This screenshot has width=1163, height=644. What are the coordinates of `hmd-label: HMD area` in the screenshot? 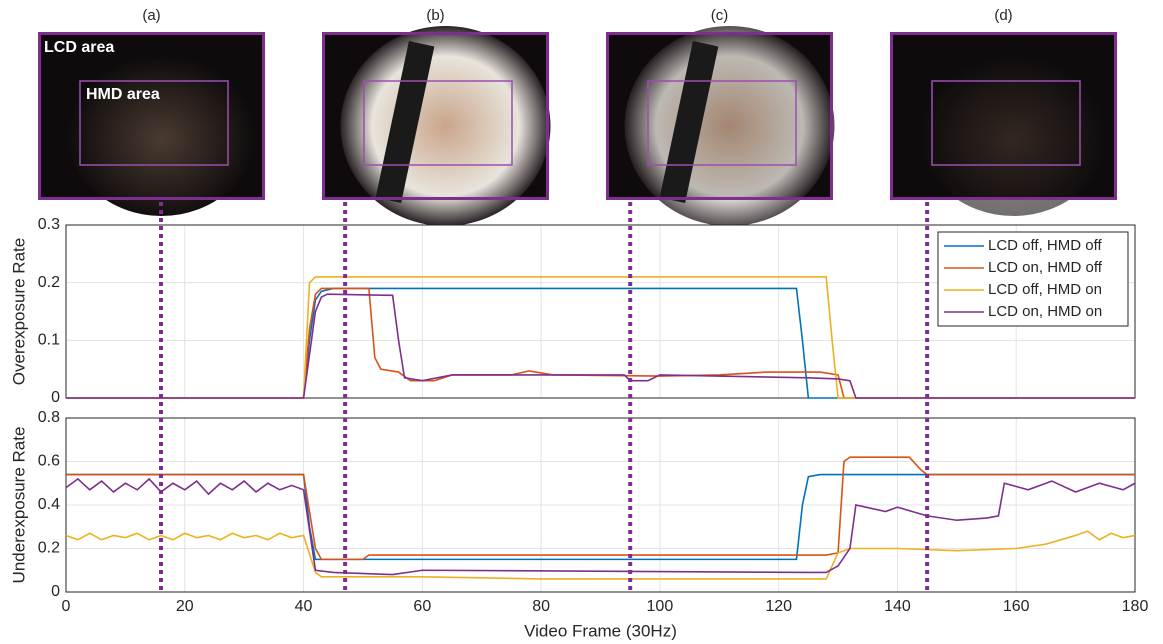 It's located at (123, 94).